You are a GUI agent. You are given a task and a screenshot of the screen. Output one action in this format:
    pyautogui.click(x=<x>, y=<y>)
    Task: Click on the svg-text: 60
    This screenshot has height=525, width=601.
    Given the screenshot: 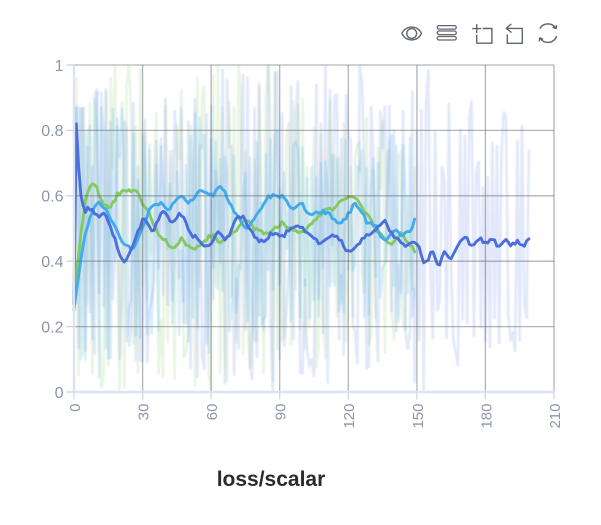 What is the action you would take?
    pyautogui.click(x=212, y=412)
    